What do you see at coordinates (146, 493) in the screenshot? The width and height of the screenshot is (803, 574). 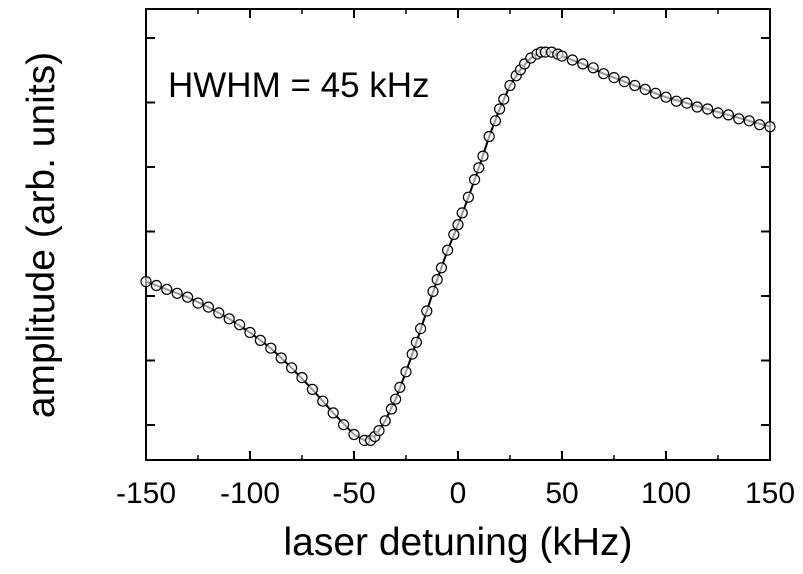 I see `x-tick-label: -150` at bounding box center [146, 493].